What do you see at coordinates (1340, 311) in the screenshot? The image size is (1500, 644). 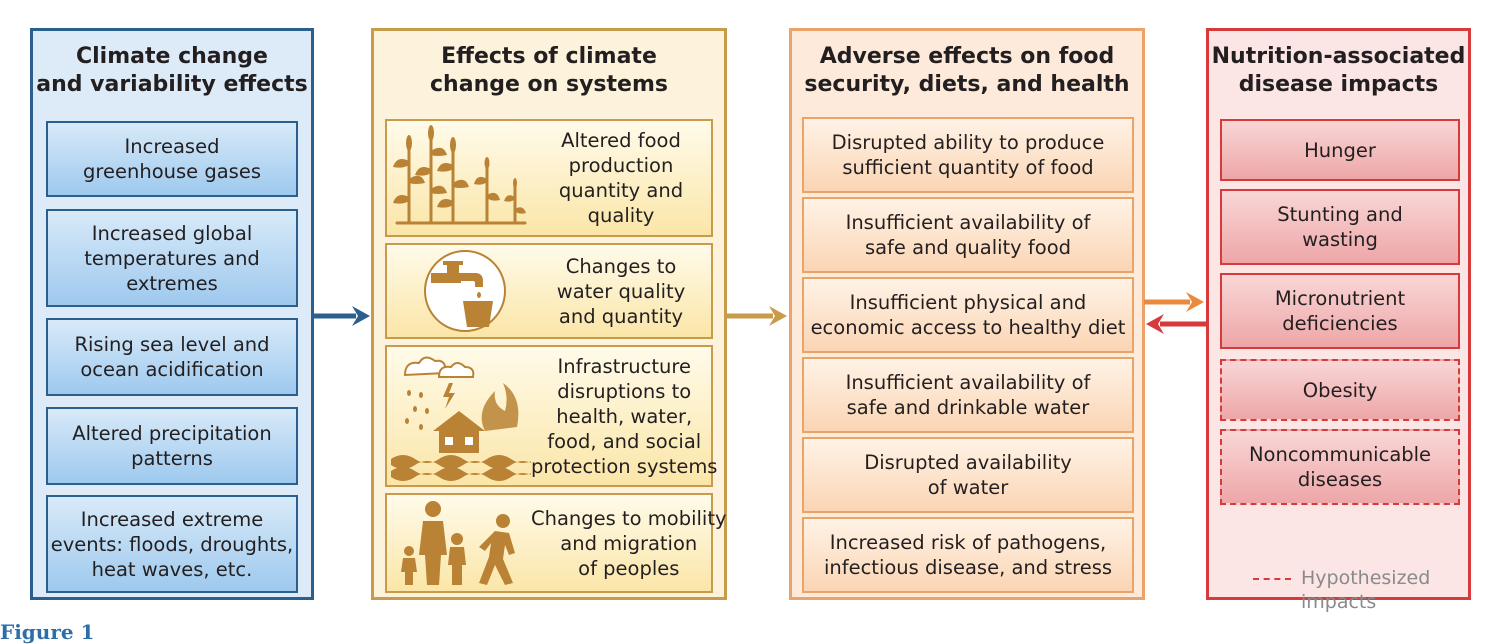 I see `nutrition-item-micronutrient: Micronutrient deficiencies` at bounding box center [1340, 311].